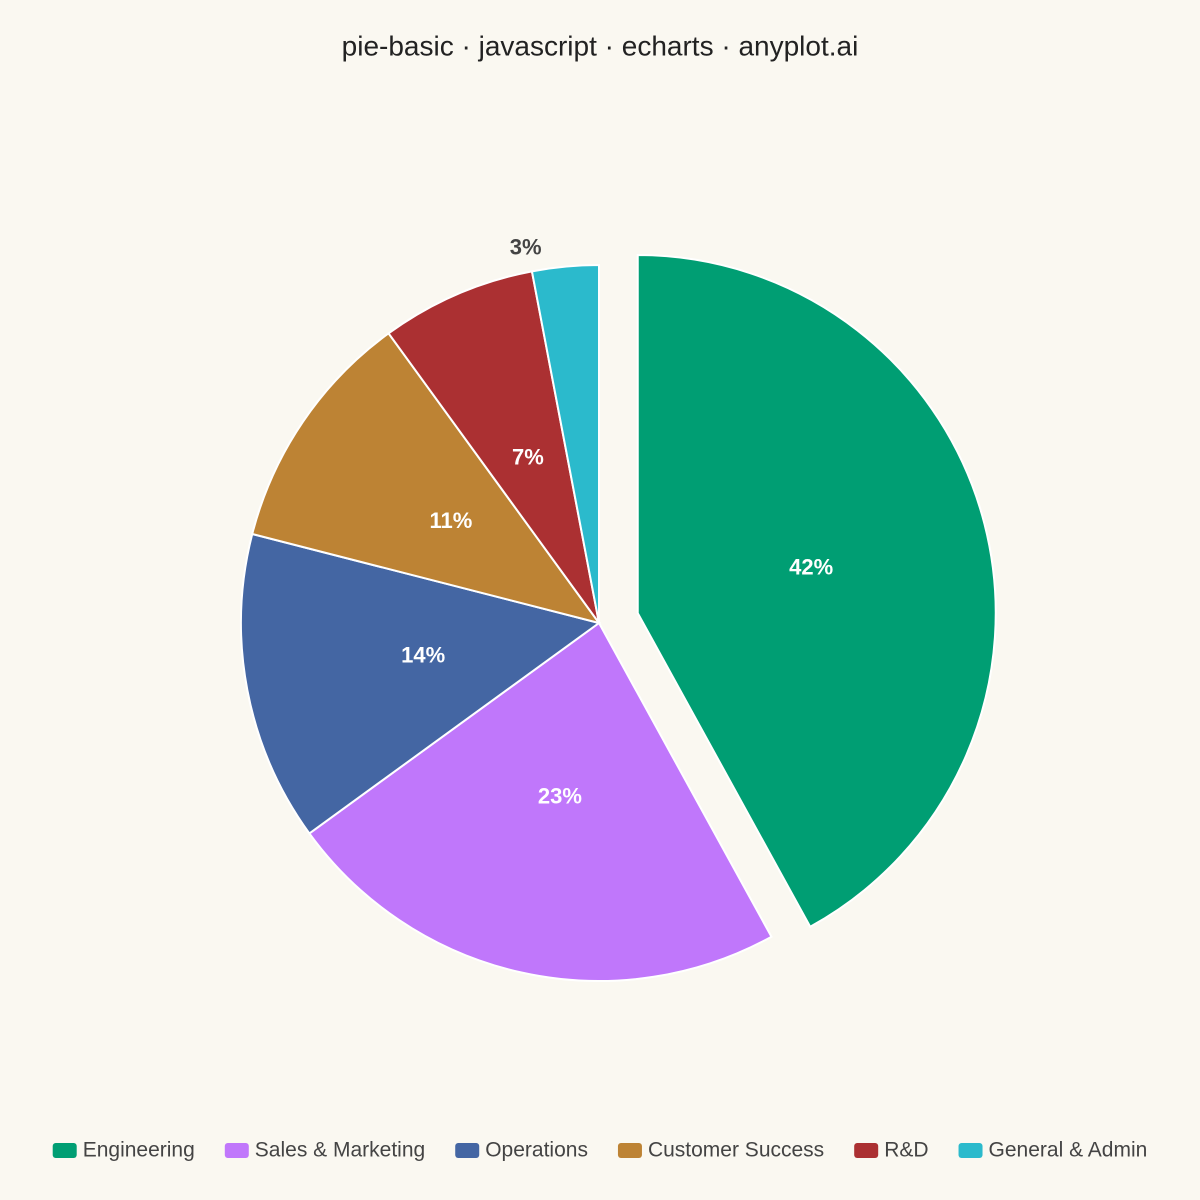 The width and height of the screenshot is (1200, 1200). What do you see at coordinates (906, 1150) in the screenshot?
I see `legend-label: R&D` at bounding box center [906, 1150].